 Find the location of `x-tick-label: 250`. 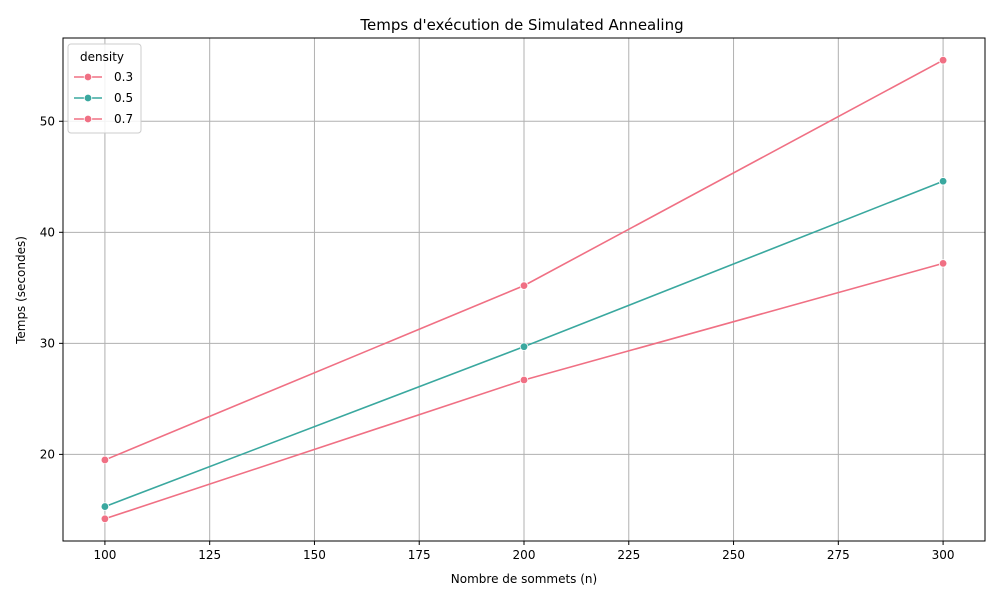

x-tick-label: 250 is located at coordinates (733, 555).